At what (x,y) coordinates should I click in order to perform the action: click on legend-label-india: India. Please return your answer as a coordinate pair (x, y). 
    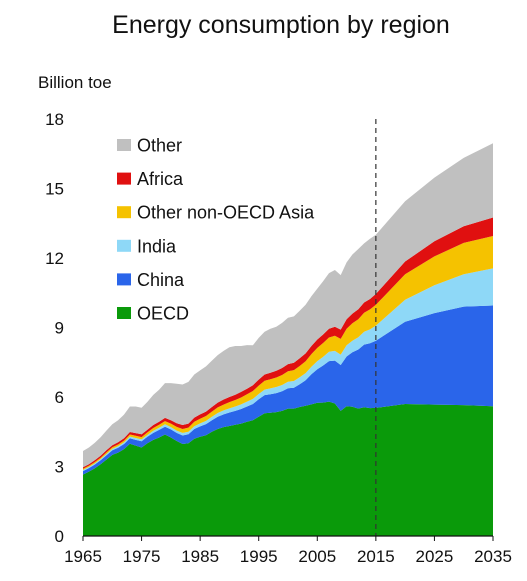
    Looking at the image, I should click on (157, 246).